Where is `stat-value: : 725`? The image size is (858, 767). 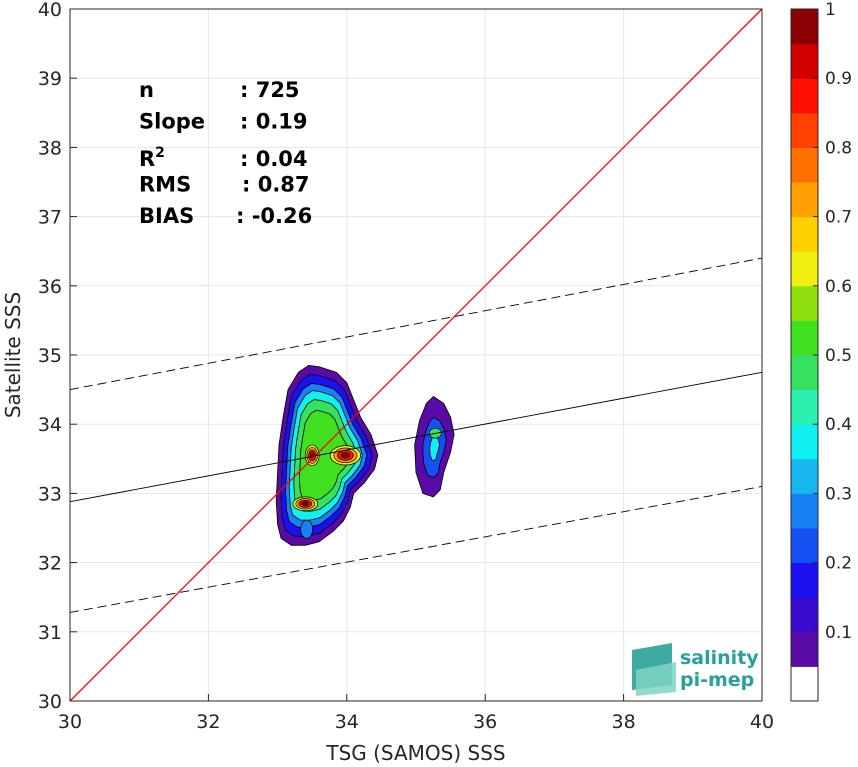
stat-value: : 725 is located at coordinates (270, 90).